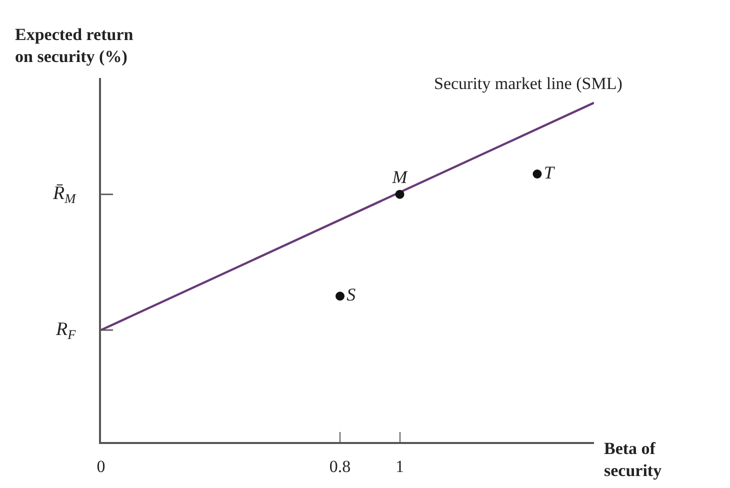  What do you see at coordinates (399, 177) in the screenshot?
I see `series-label: M` at bounding box center [399, 177].